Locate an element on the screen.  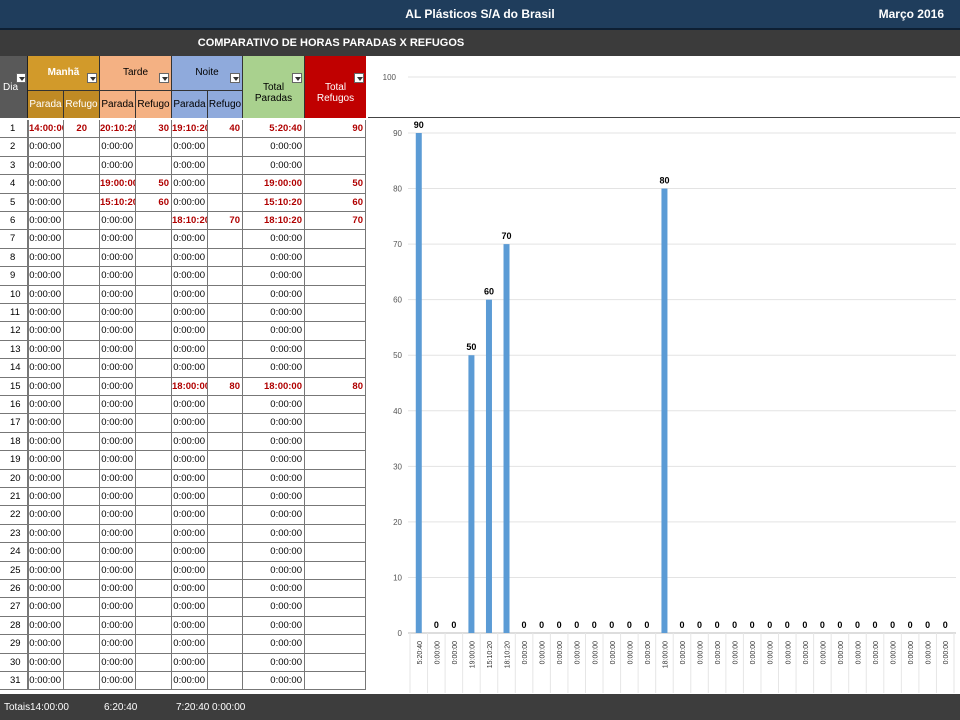
cell-dia: 20 is located at coordinates (14, 478).